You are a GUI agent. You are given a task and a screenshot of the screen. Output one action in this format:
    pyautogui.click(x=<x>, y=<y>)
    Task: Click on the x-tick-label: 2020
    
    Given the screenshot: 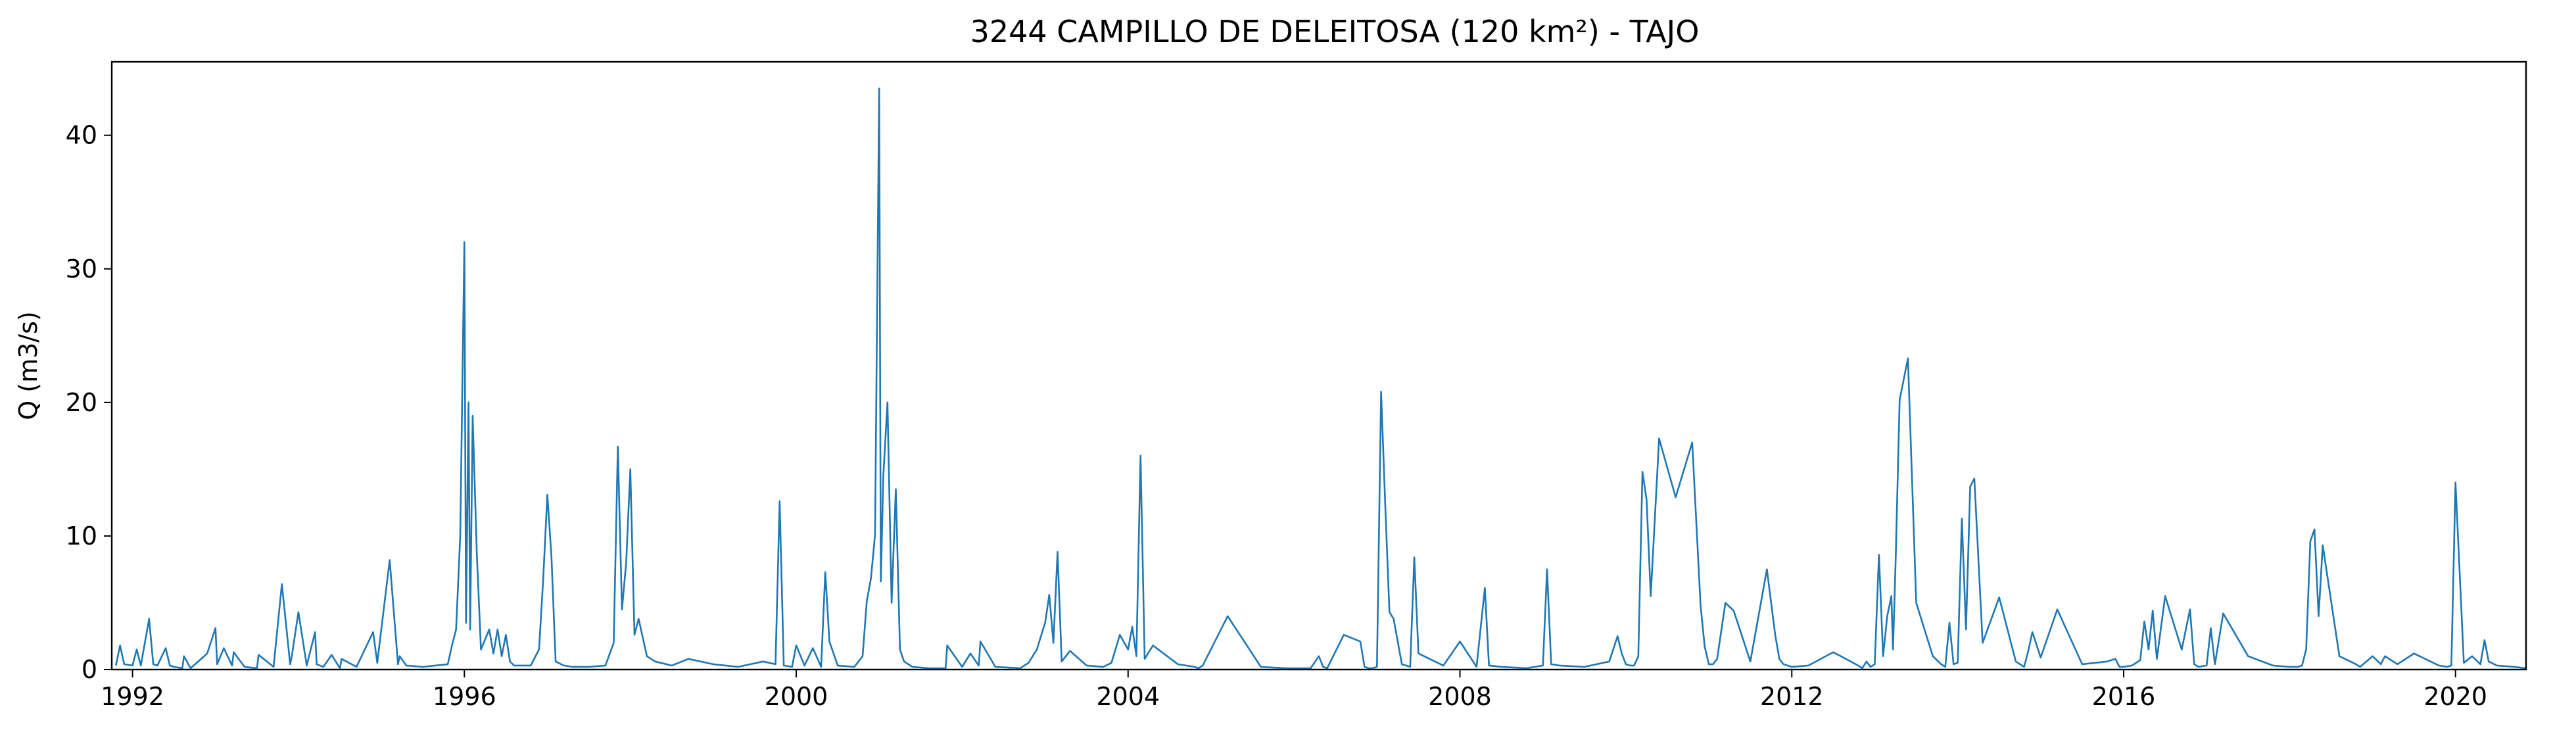 What is the action you would take?
    pyautogui.click(x=2455, y=697)
    